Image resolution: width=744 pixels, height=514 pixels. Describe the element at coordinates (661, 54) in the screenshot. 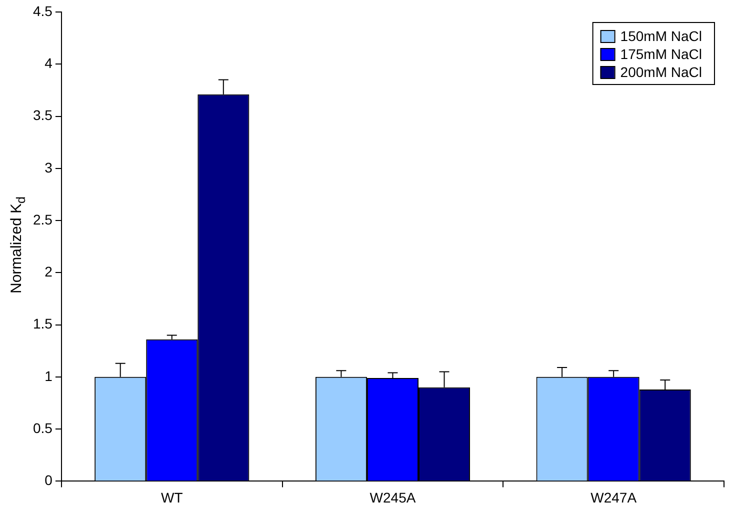

I see `legend-label: 175mM NaCl` at that location.